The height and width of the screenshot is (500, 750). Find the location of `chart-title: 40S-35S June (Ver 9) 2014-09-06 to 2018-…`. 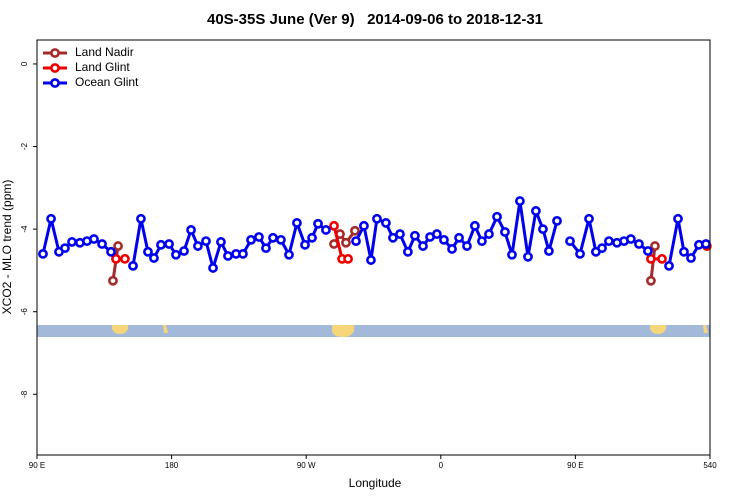

chart-title: 40S-35S June (Ver 9) 2014-09-06 to 2018-… is located at coordinates (375, 19).